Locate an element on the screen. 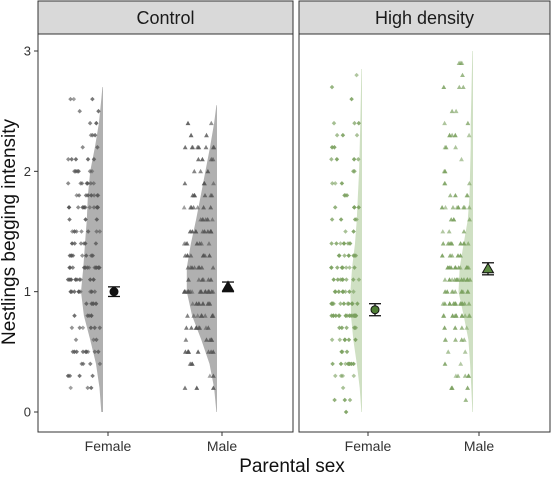 The width and height of the screenshot is (552, 480). x-axis-title: Parental sex is located at coordinates (292, 465).